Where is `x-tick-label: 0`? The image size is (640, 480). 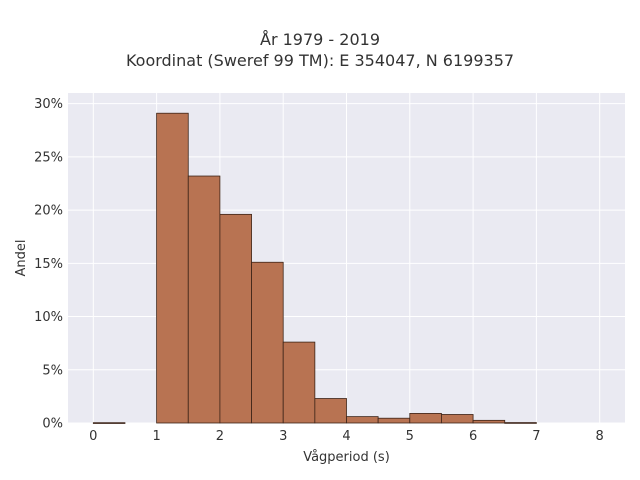 x-tick-label: 0 is located at coordinates (93, 436).